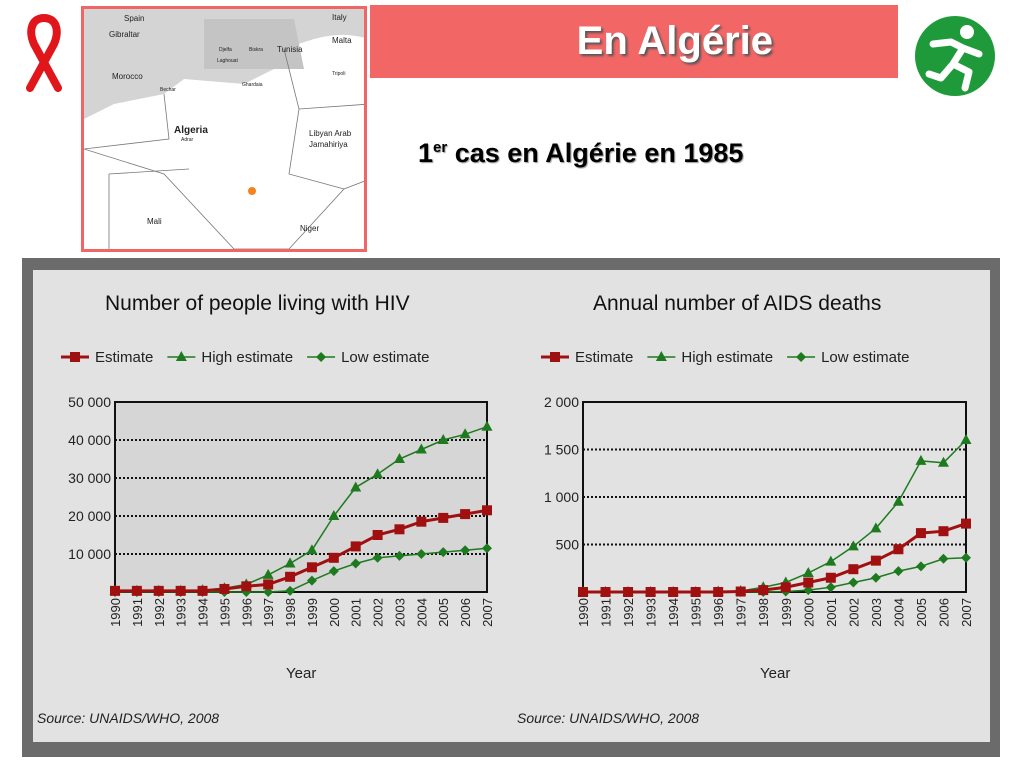 The image size is (1024, 768). Describe the element at coordinates (737, 303) in the screenshot. I see `chart-title: Annual number of AIDS deaths` at that location.